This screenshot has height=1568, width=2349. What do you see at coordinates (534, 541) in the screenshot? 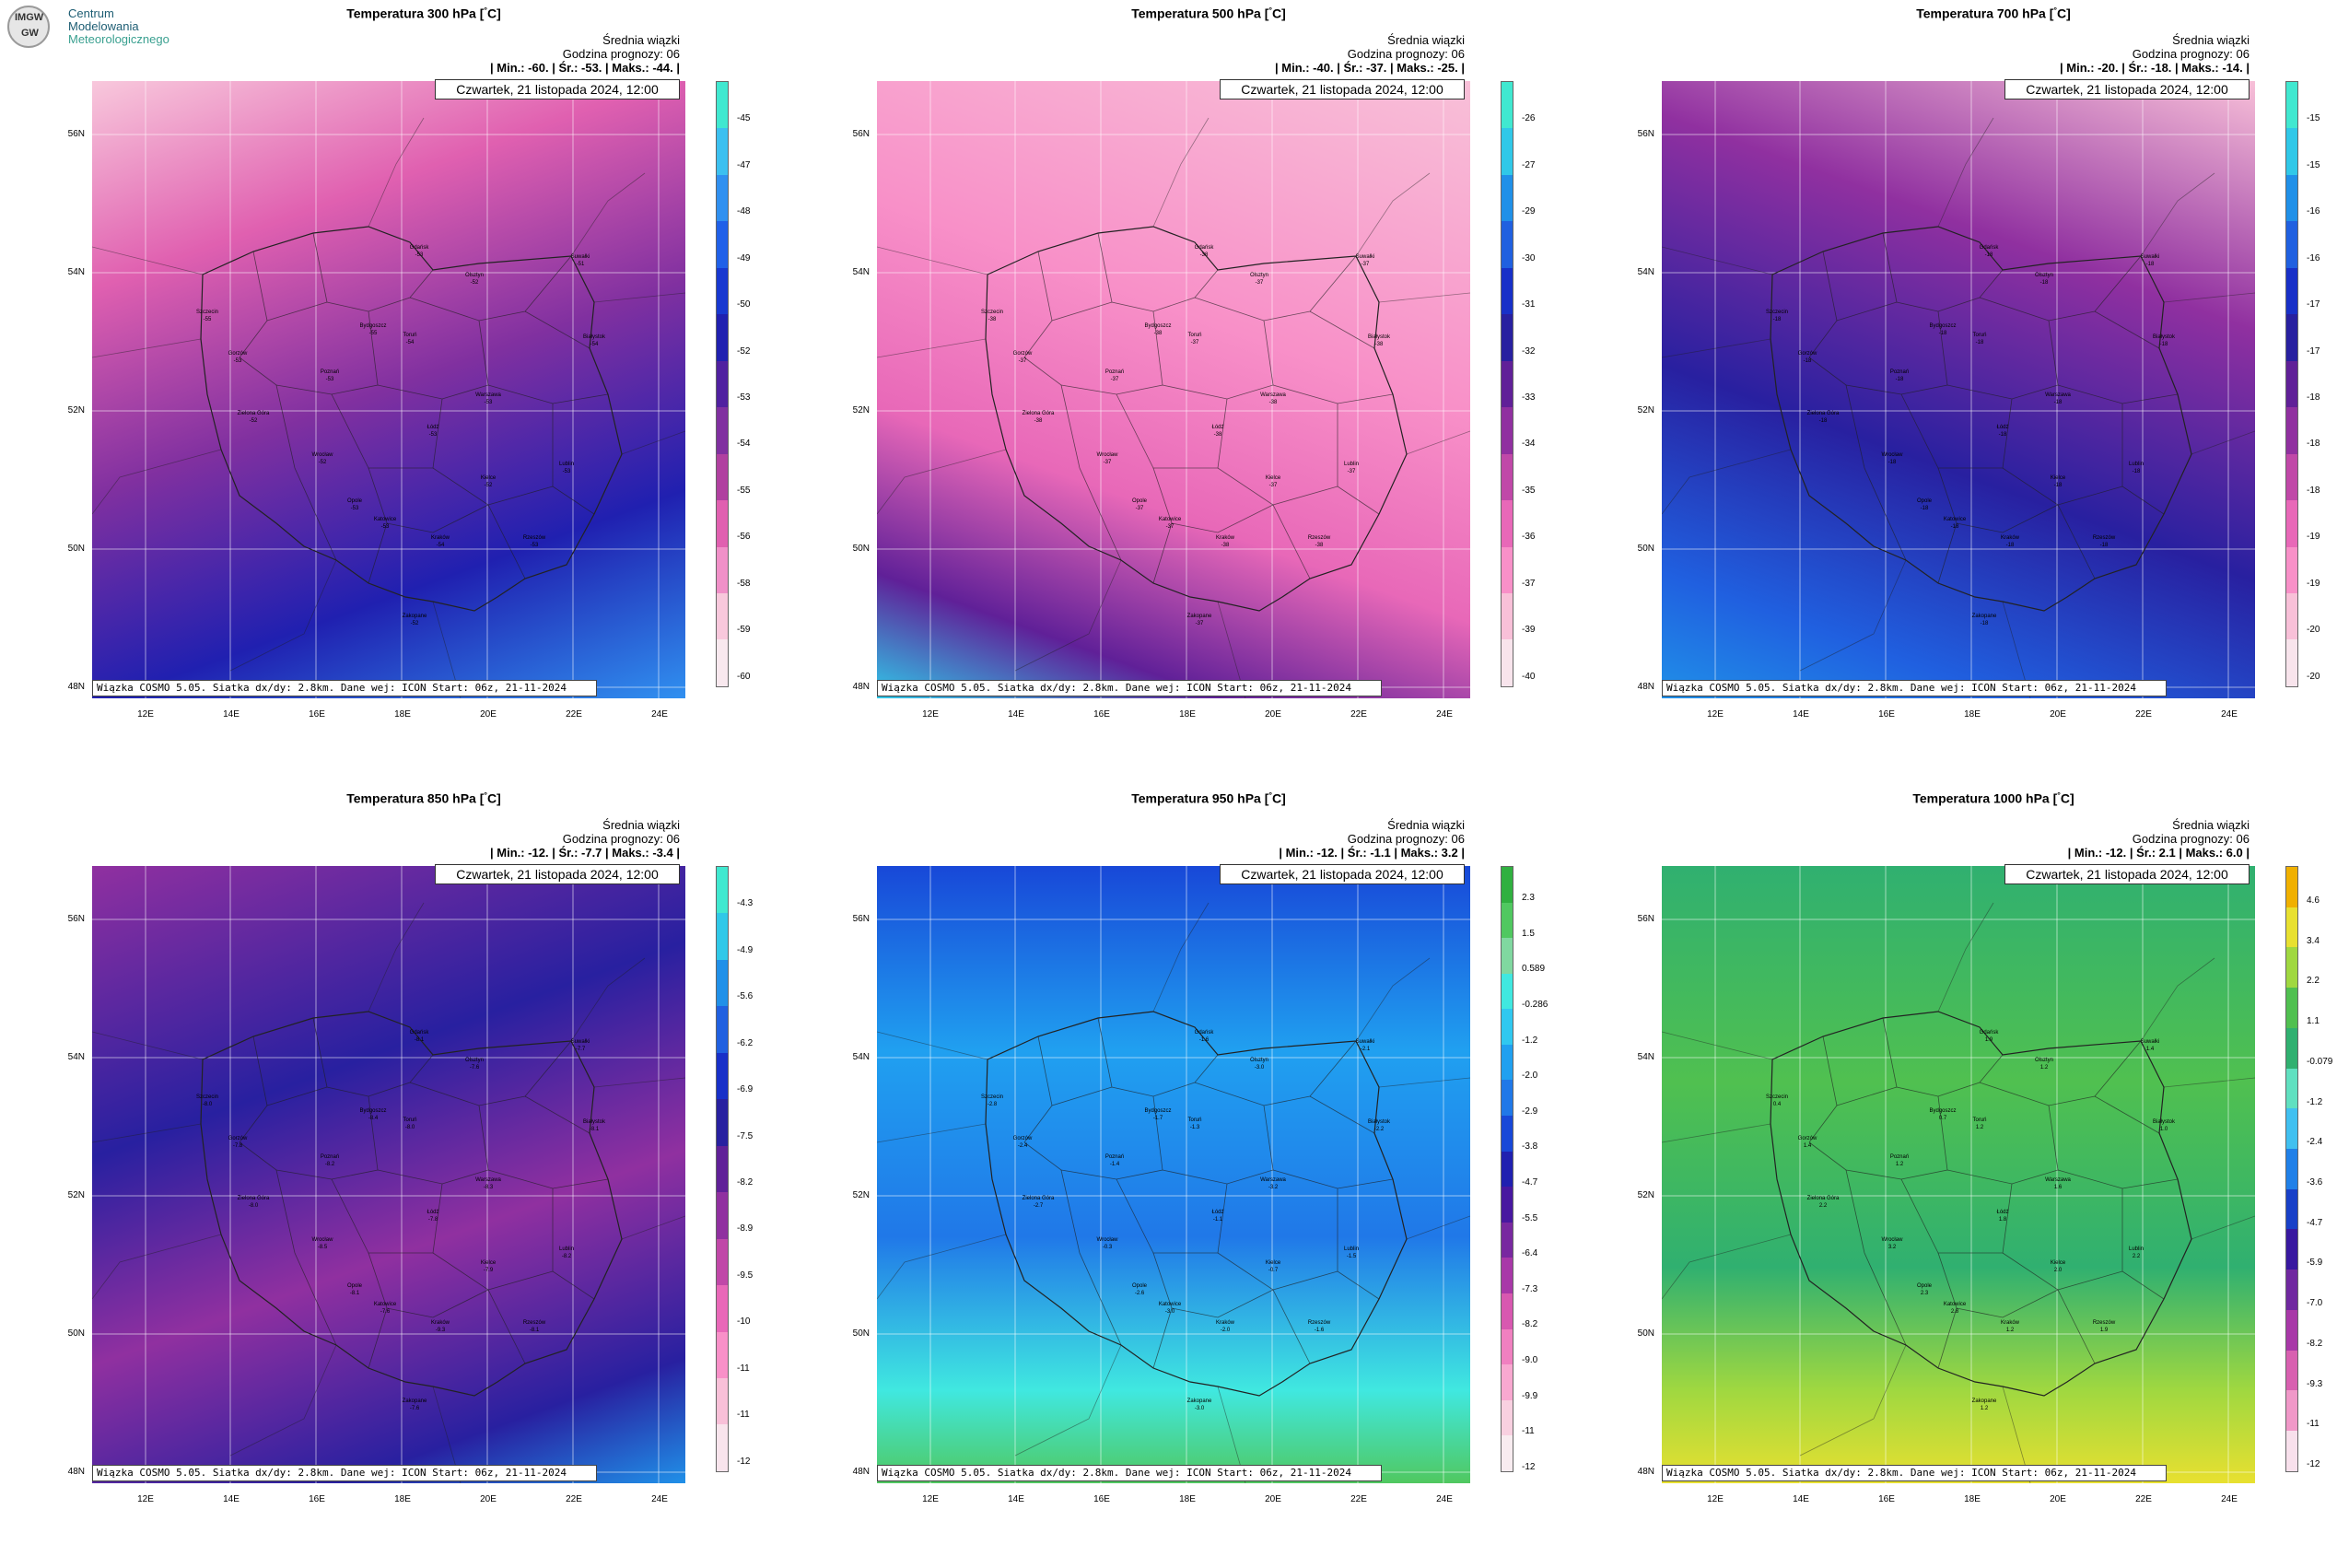
I see `city-marker: Rzeszów -53` at bounding box center [534, 541].